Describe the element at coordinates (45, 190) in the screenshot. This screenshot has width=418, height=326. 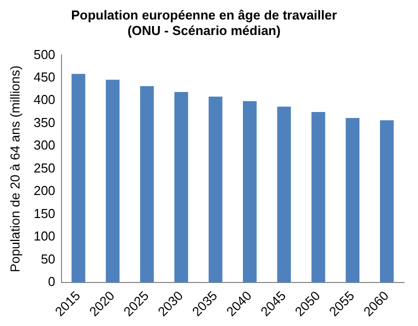
I see `y-tick-label: 200` at that location.